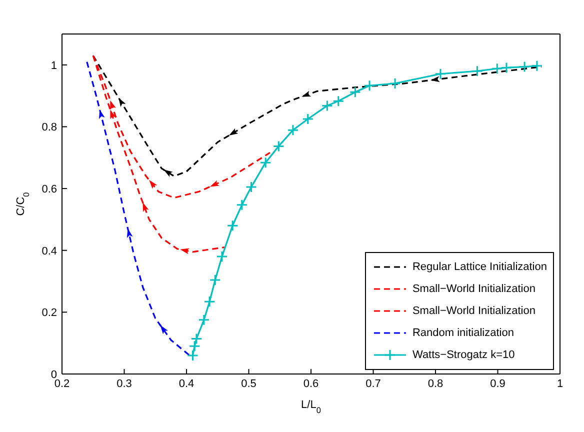  I want to click on y-tick-label: 0.2, so click(49, 313).